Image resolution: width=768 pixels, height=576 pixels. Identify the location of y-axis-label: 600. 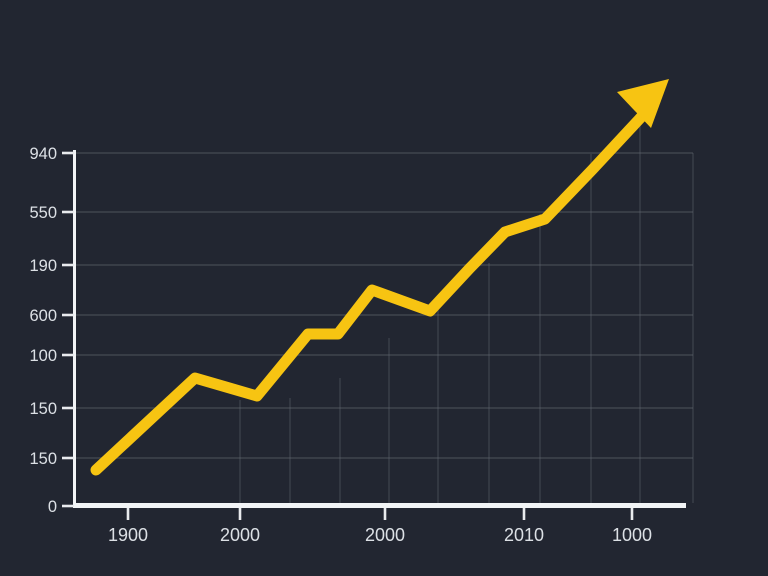
(43, 316).